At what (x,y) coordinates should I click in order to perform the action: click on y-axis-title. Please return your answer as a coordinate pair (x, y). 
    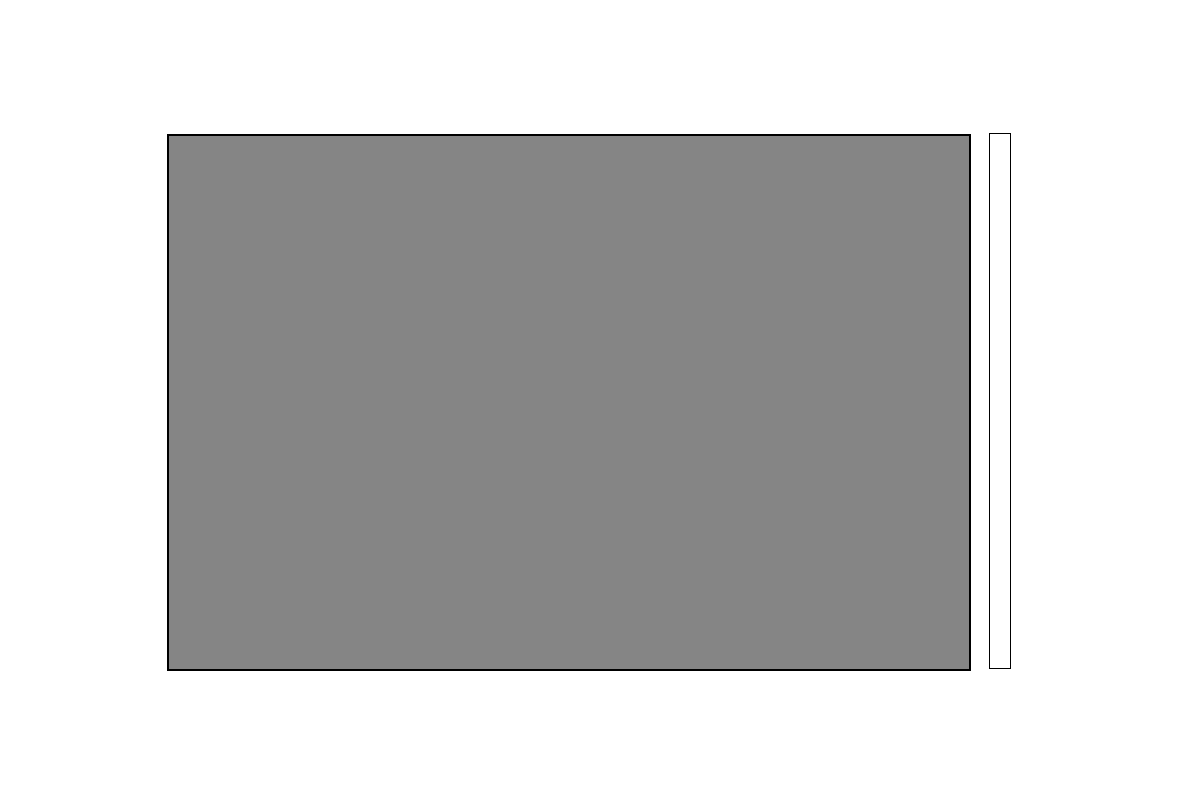
    Looking at the image, I should click on (116, 402).